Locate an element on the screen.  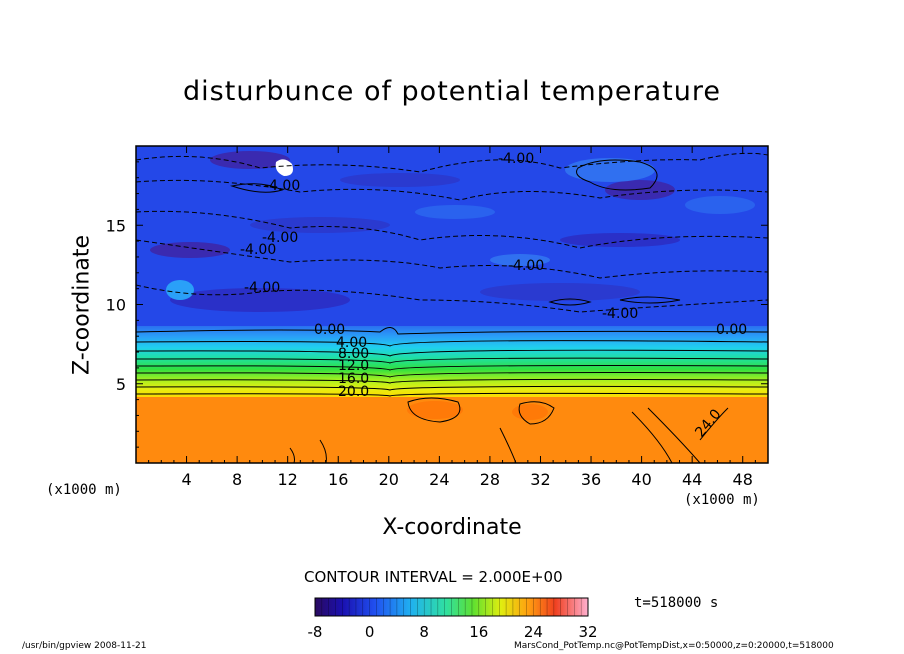
footer-command: /usr/bin/gpview 2008-11-21 is located at coordinates (84, 646).